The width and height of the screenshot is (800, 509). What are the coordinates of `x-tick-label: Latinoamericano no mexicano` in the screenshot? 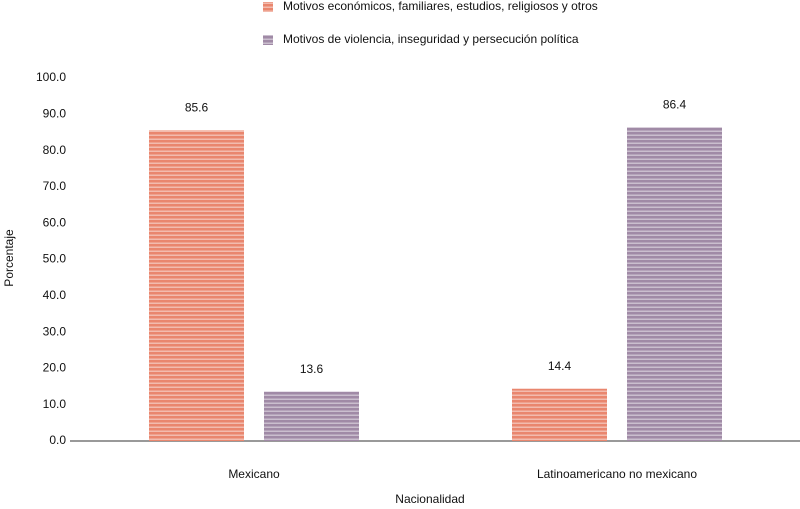 It's located at (617, 474).